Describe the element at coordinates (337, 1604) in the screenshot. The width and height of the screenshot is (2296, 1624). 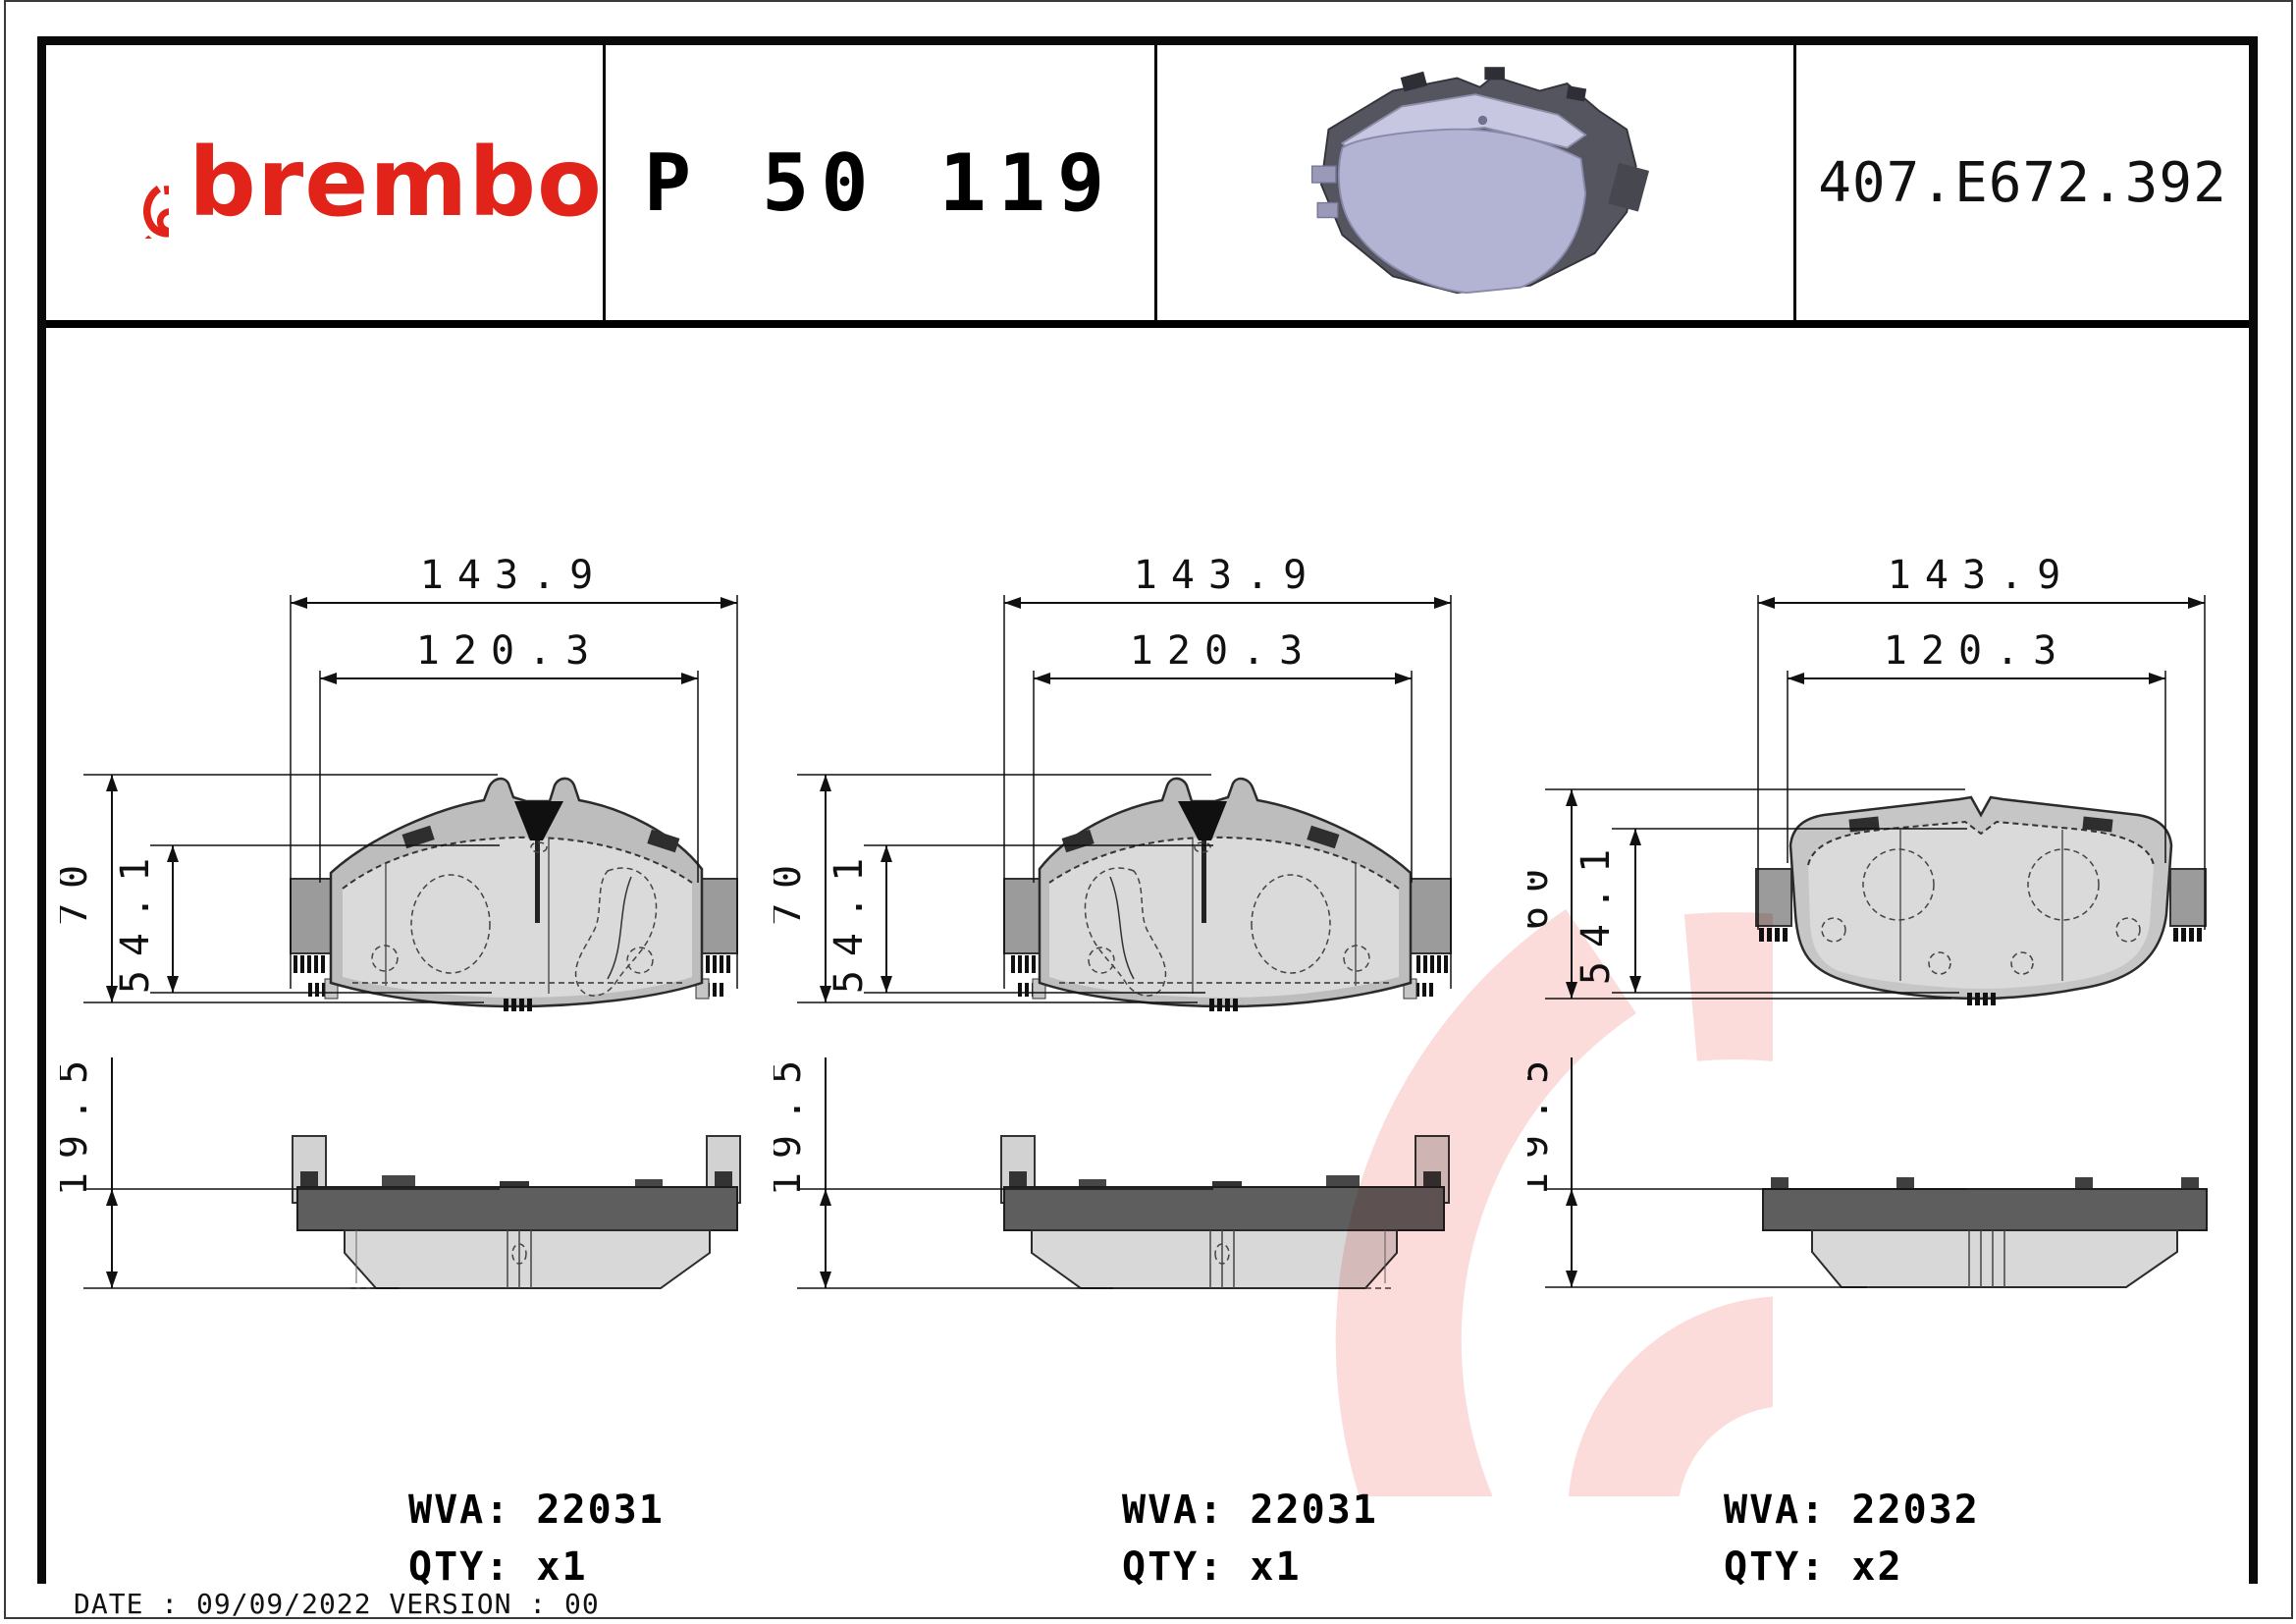
I see `footer-date-version: DATE : 09/09/2022 VERSION : 00` at that location.